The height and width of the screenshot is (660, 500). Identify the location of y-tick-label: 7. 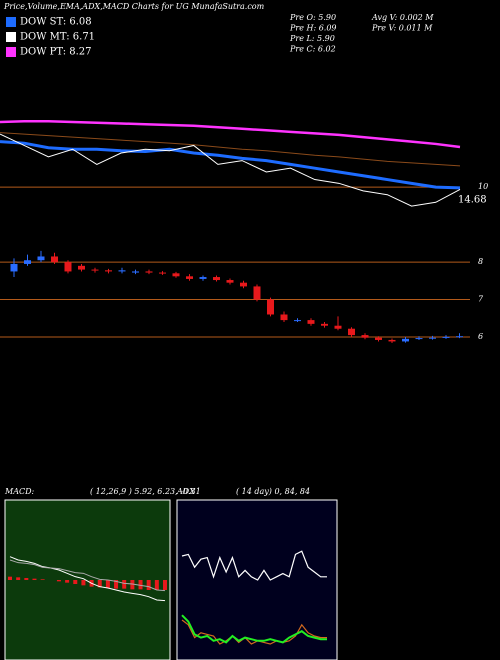
(481, 299).